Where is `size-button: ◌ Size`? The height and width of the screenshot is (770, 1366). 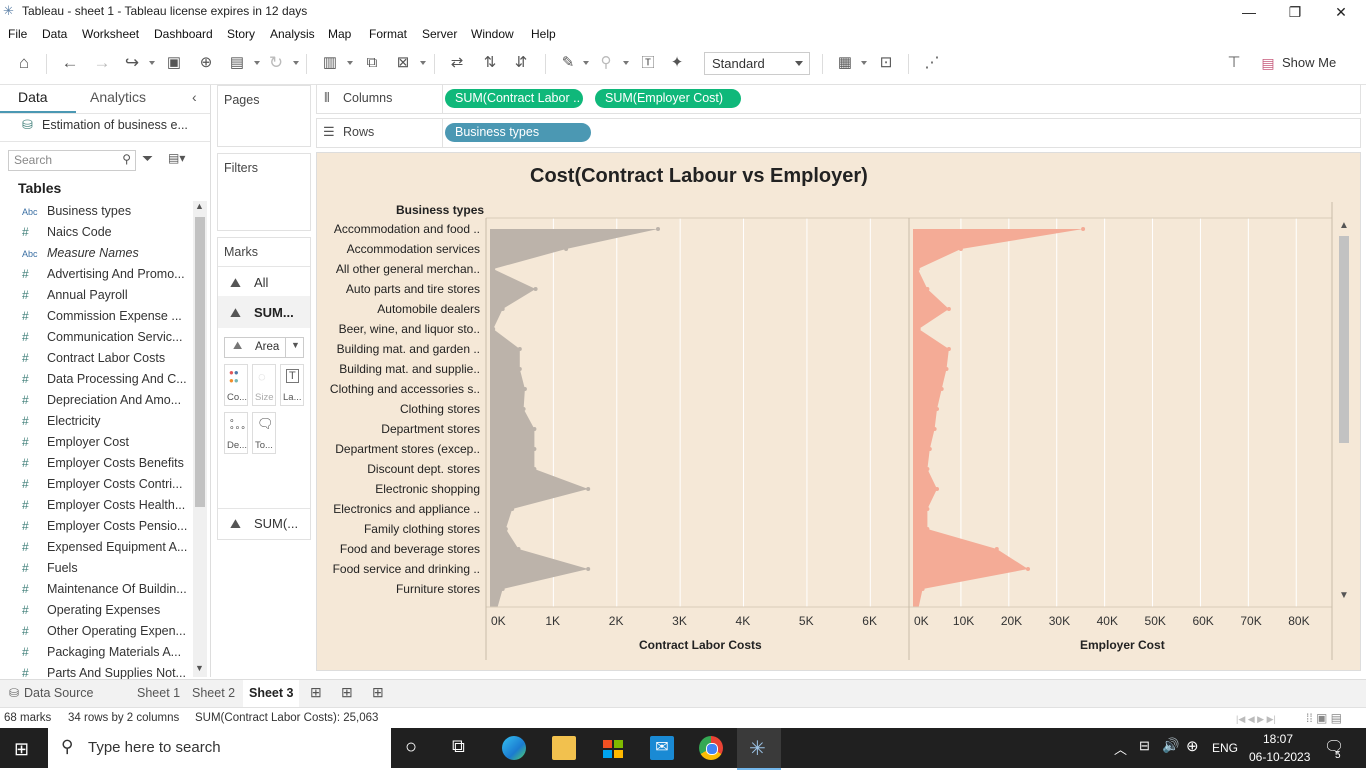
size-button: ◌ Size is located at coordinates (264, 385).